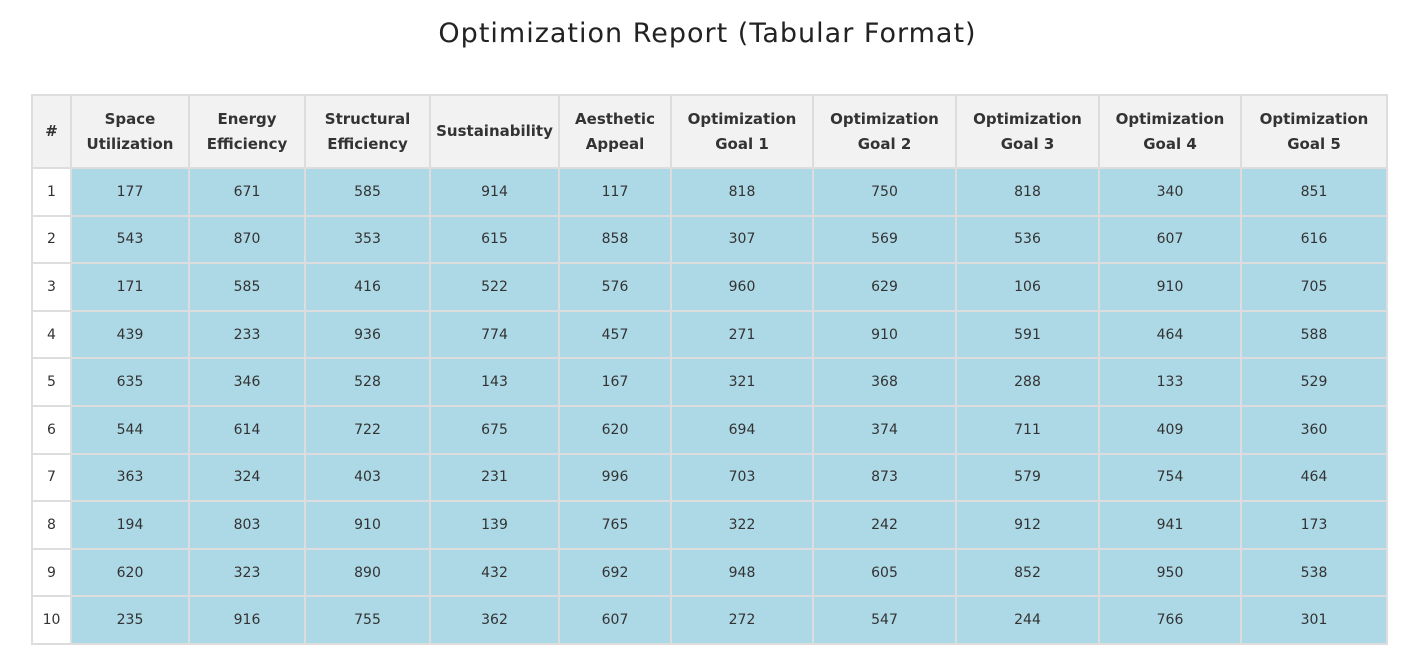 This screenshot has height=659, width=1415. I want to click on table-cell: 948, so click(742, 572).